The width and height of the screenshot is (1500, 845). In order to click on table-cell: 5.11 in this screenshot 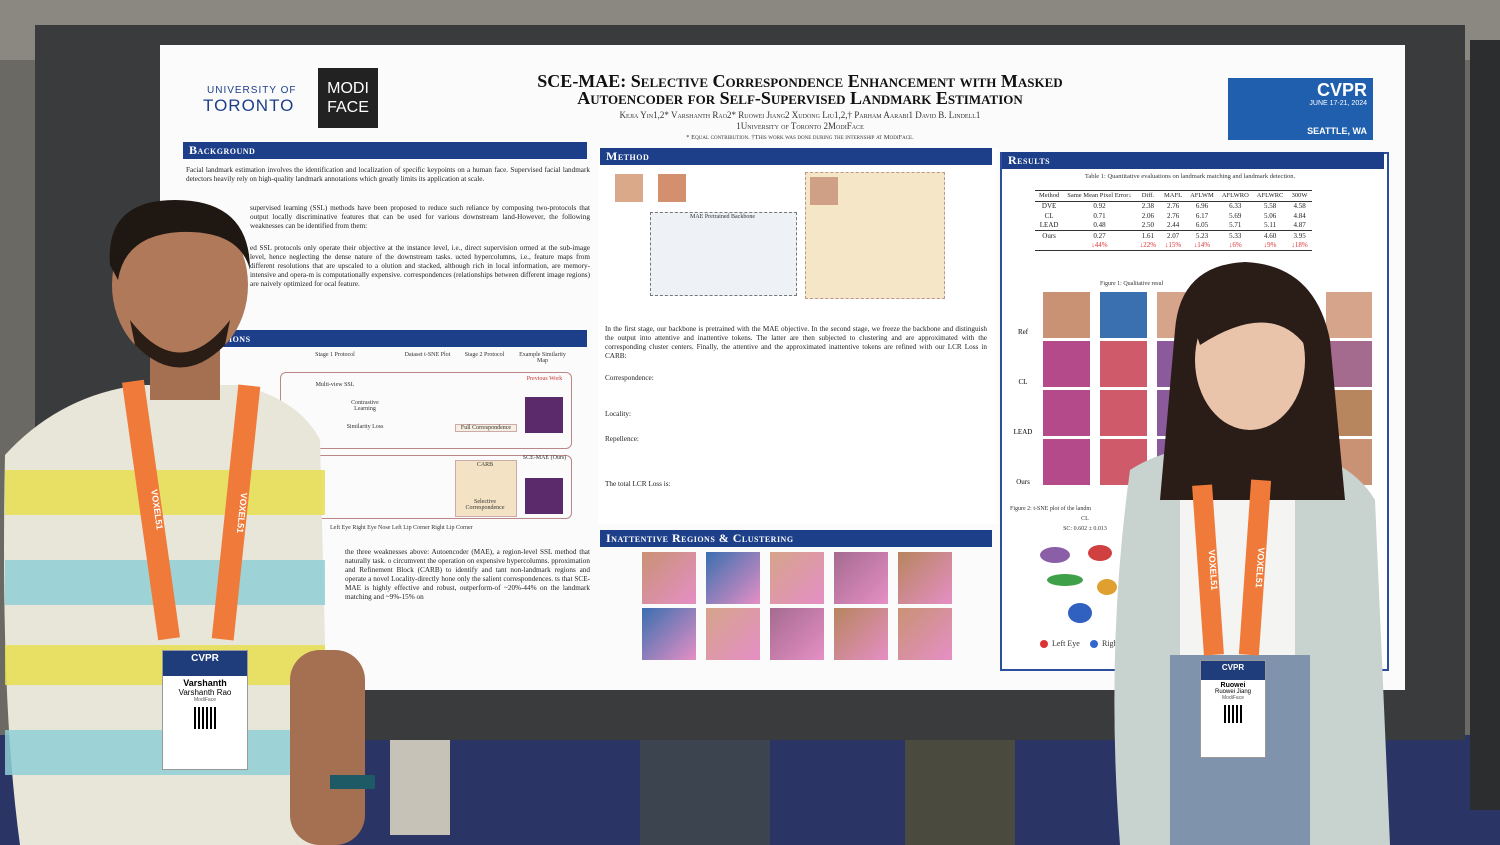, I will do `click(1270, 225)`.